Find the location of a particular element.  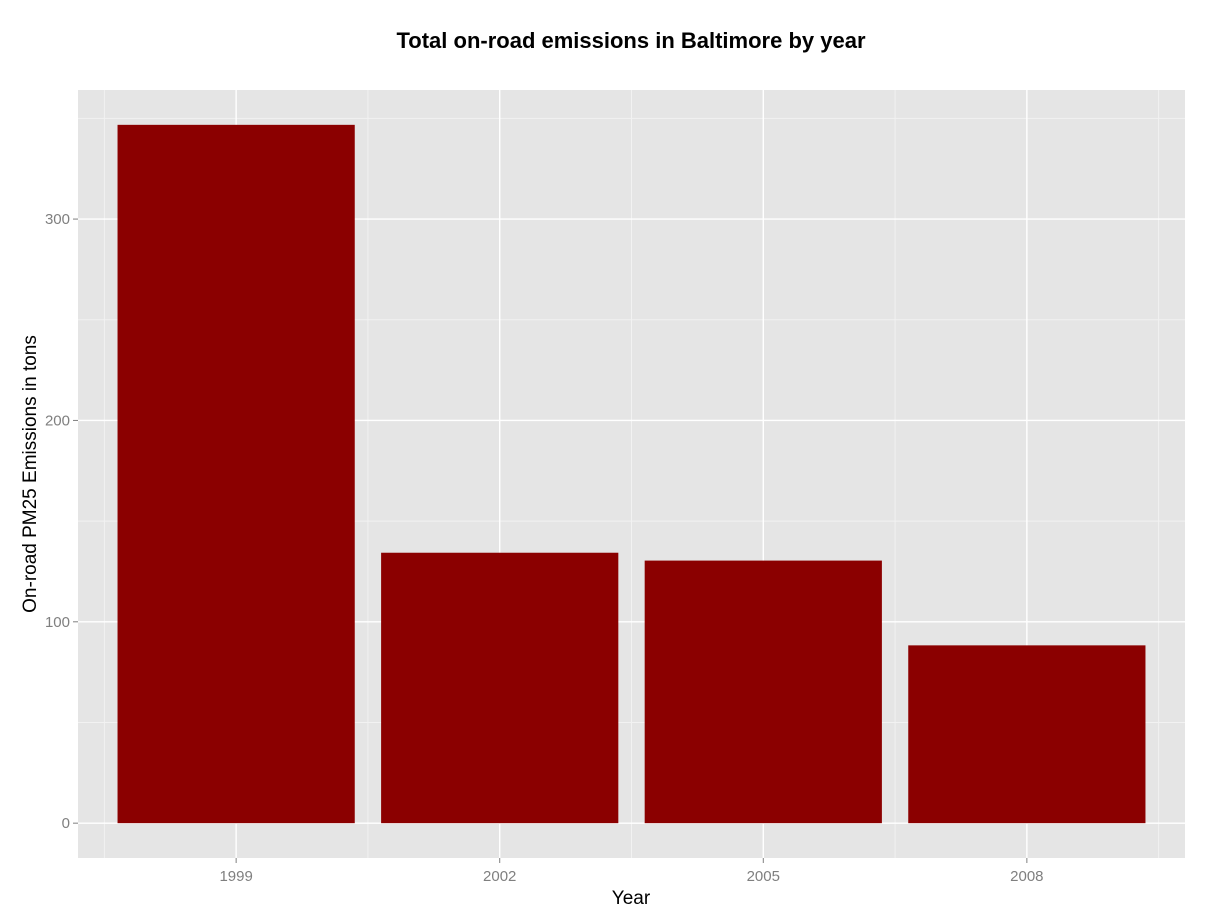

bar-1999 is located at coordinates (236, 474).